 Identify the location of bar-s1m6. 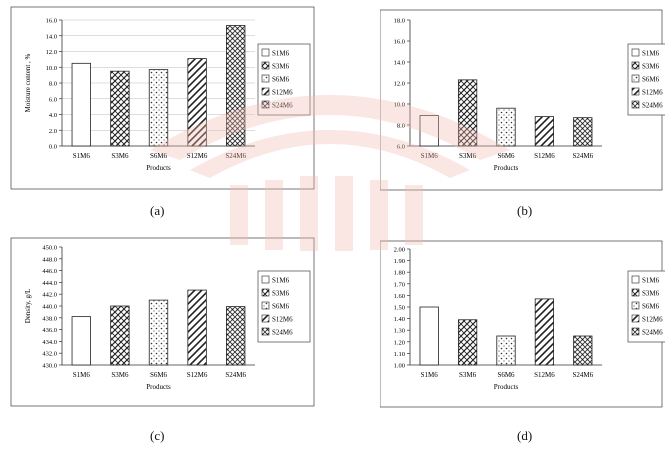
(429, 336).